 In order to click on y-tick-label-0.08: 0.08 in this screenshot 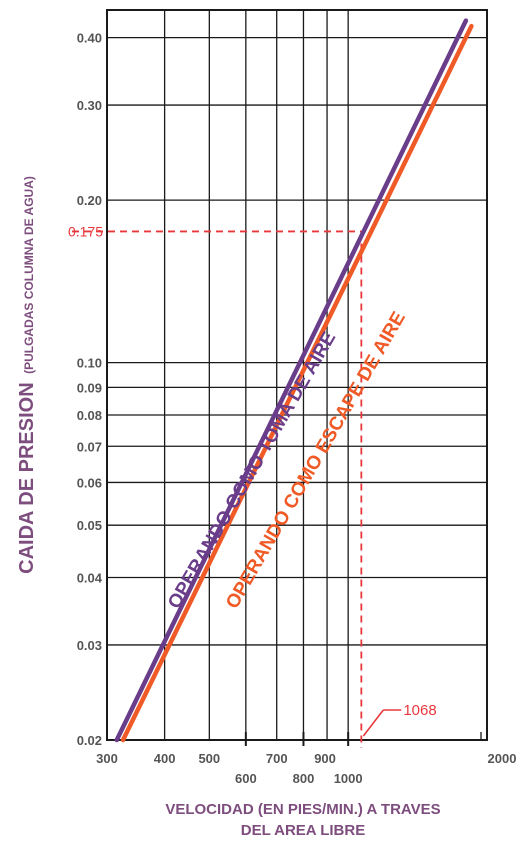, I will do `click(89, 415)`.